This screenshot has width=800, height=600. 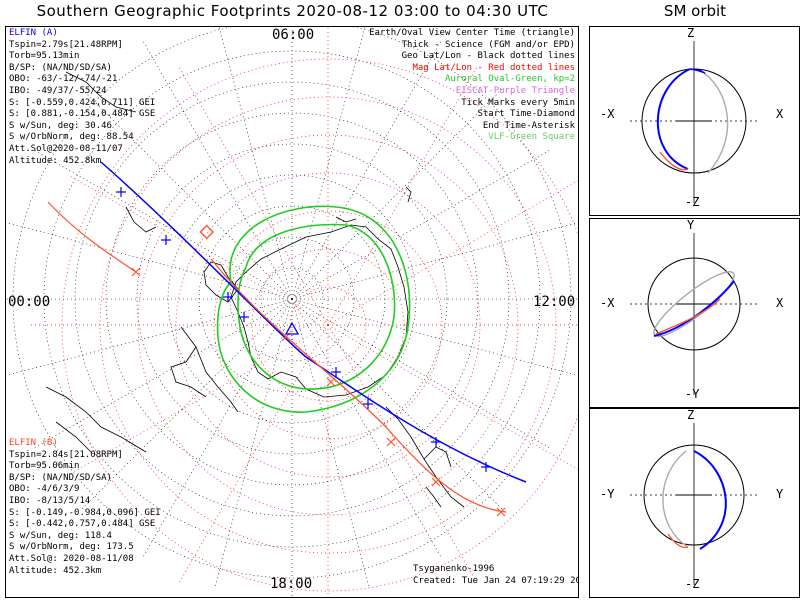 I want to click on sm-panel-yz: Z -Z -Y Y, so click(x=694, y=503).